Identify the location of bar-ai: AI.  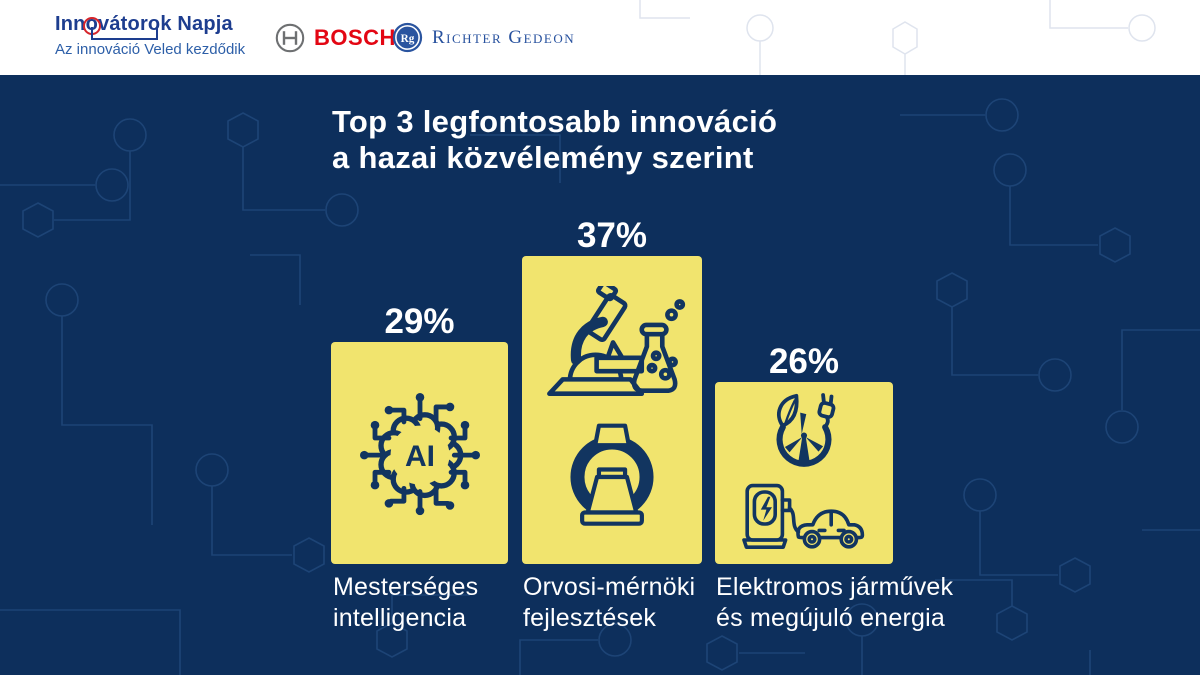
(419, 453).